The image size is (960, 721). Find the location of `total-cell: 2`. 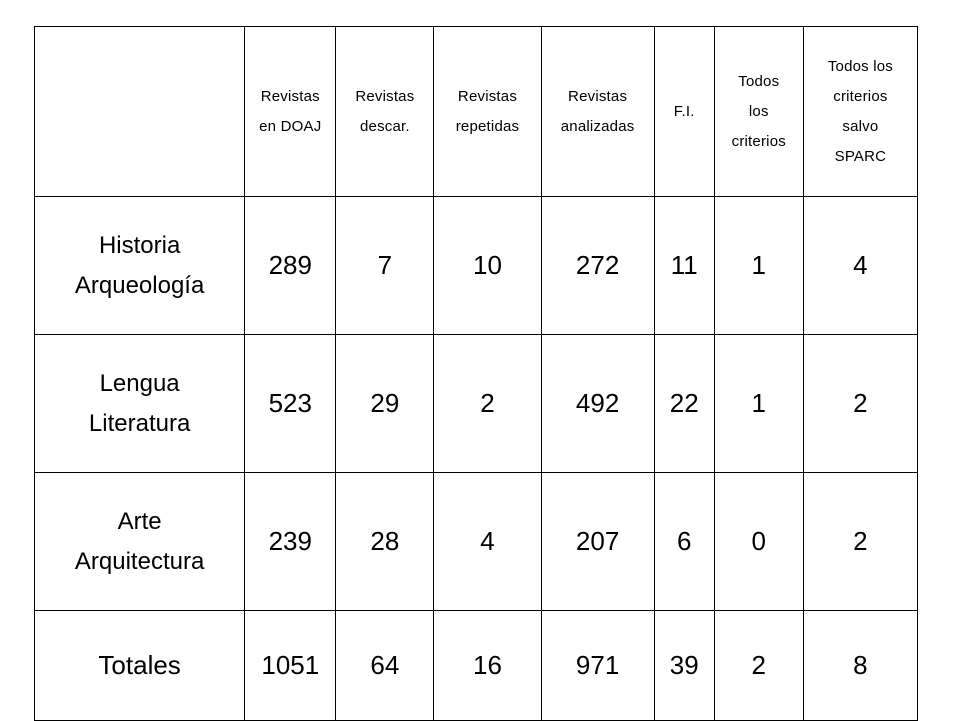

total-cell: 2 is located at coordinates (758, 665).